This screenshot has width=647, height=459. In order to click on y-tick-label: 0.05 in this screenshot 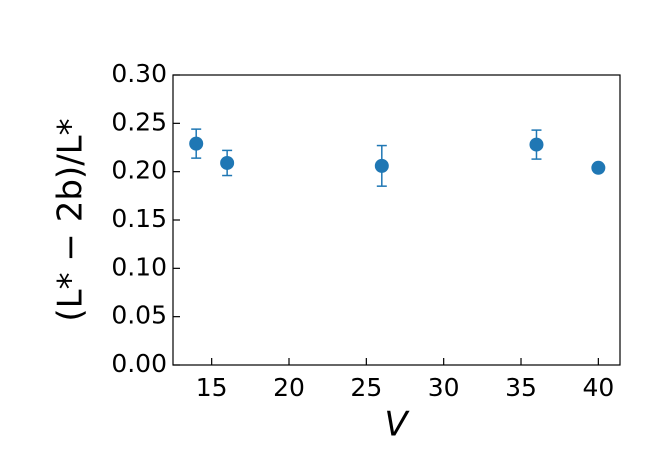, I will do `click(139, 315)`.